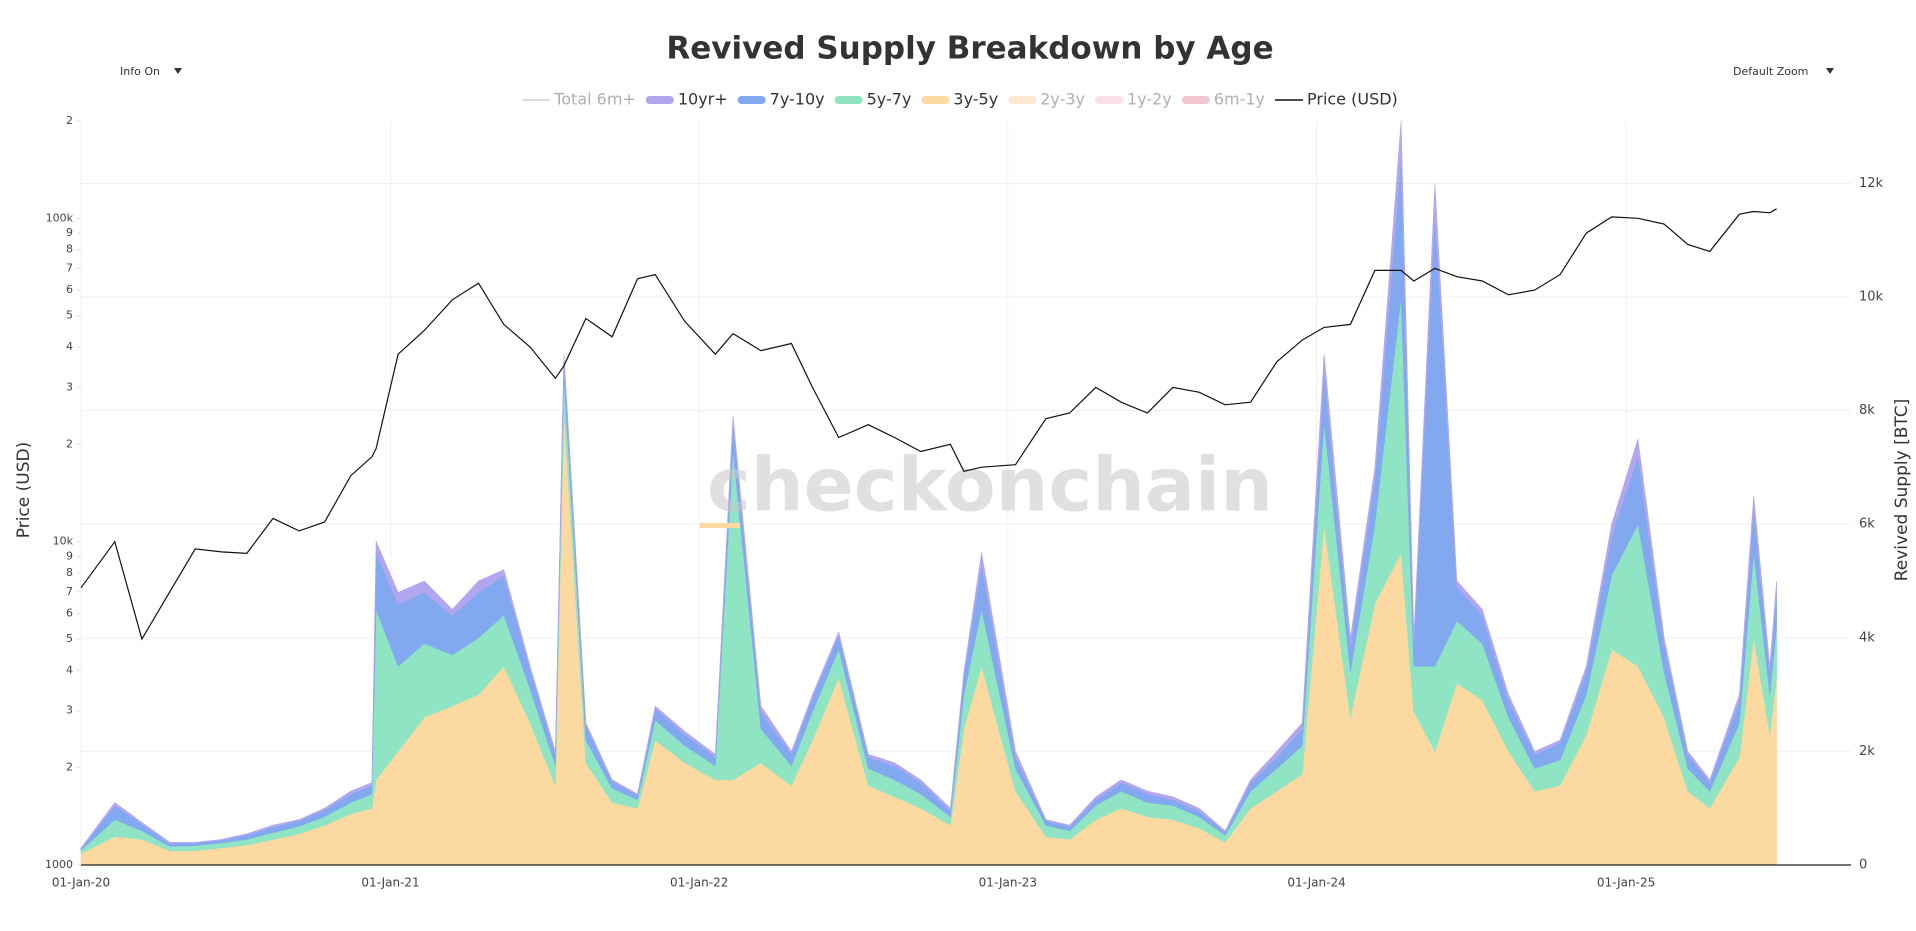 The image size is (1916, 931). What do you see at coordinates (990, 486) in the screenshot?
I see `watermark: checkonchain` at bounding box center [990, 486].